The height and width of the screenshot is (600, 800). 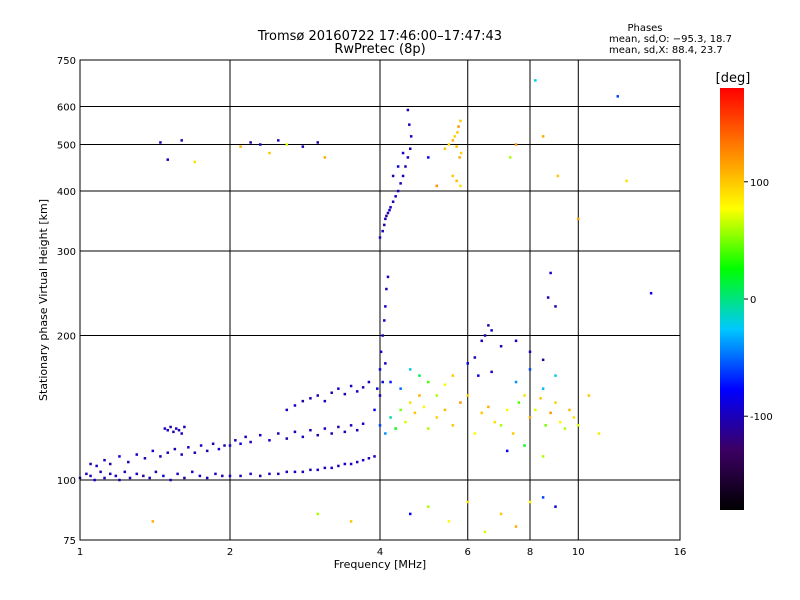 I want to click on stats-o-mode: mean, sd,O: −95.3, 18.7, so click(x=670, y=39).